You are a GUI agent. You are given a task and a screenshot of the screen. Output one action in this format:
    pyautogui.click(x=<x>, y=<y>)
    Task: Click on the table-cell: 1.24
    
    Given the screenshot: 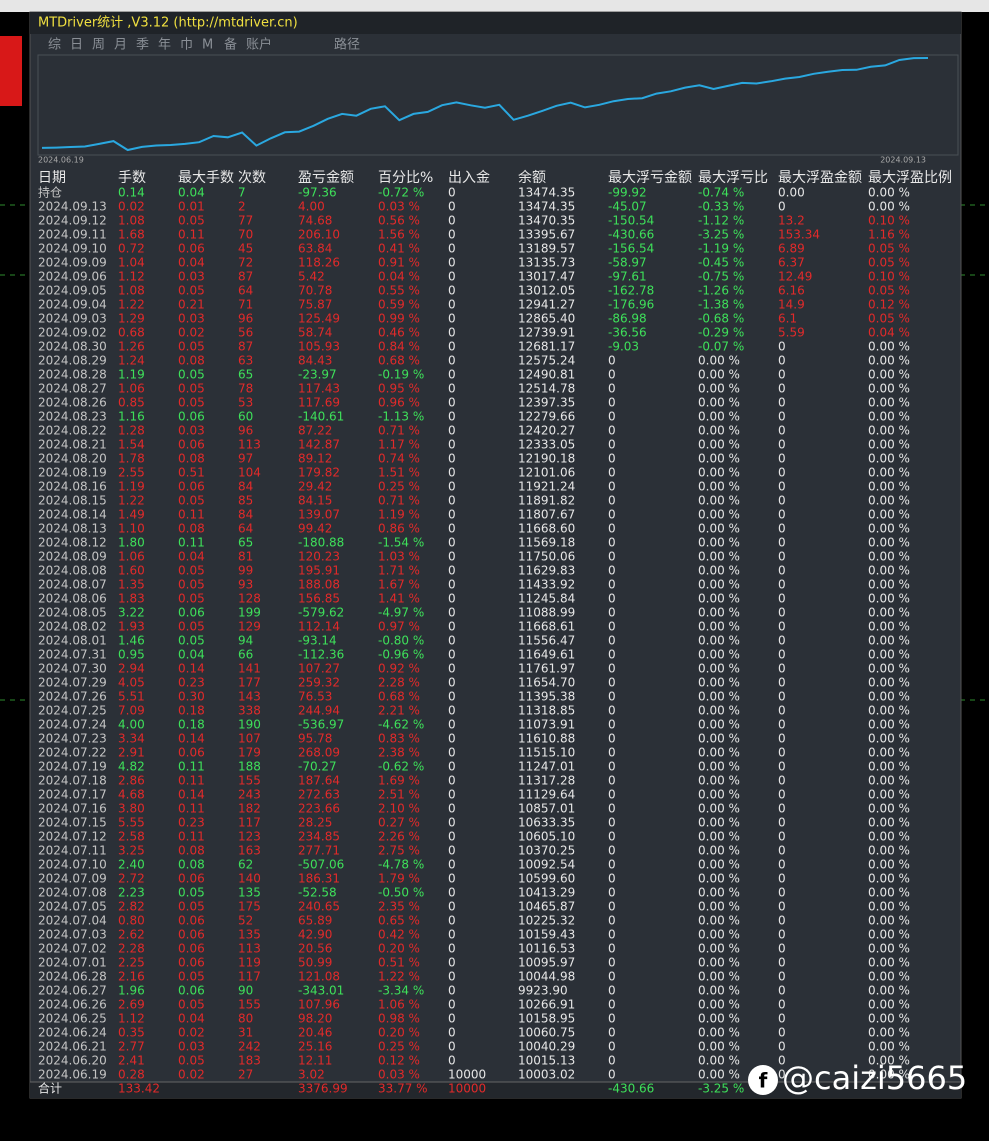 What is the action you would take?
    pyautogui.click(x=131, y=361)
    